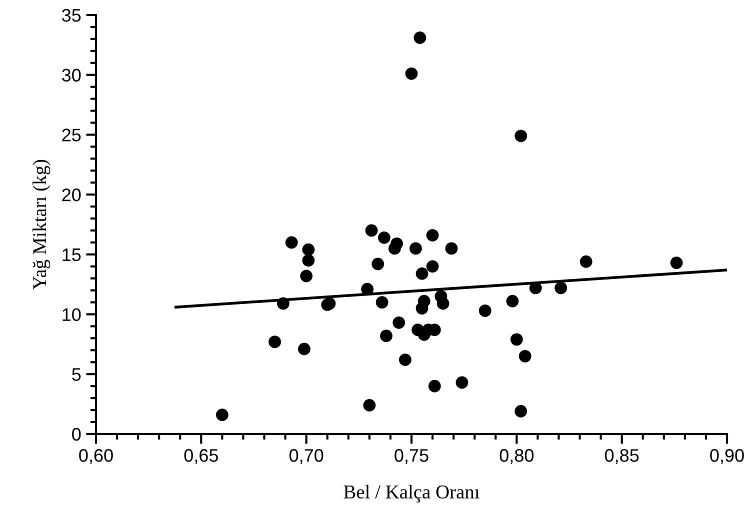  Describe the element at coordinates (71, 315) in the screenshot. I see `y-tick-label: 10` at that location.